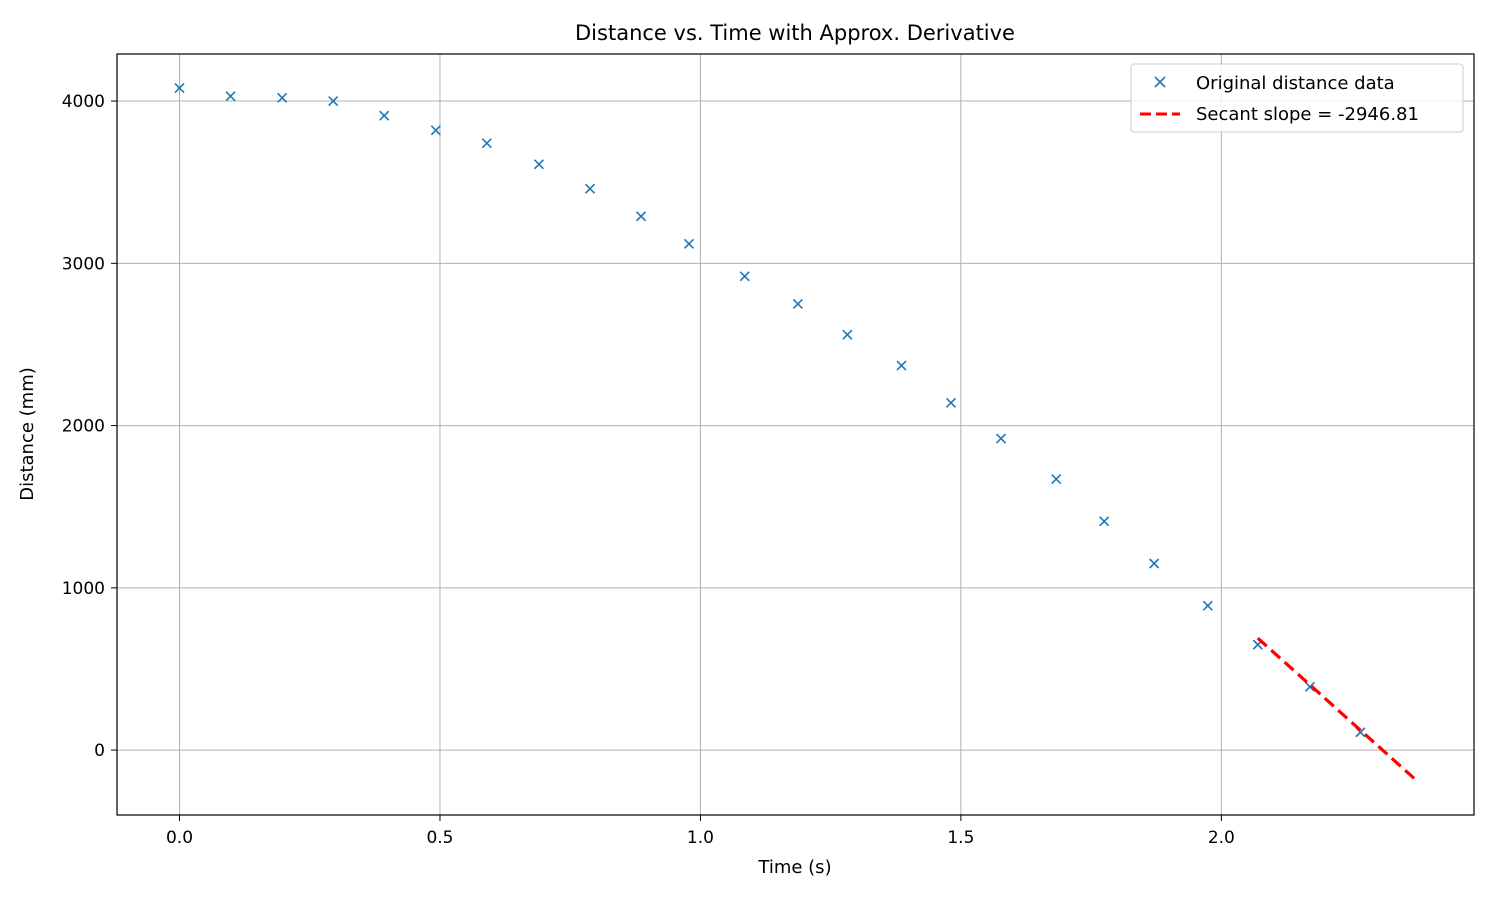  What do you see at coordinates (794, 867) in the screenshot?
I see `x-axis-label: Time (s)` at bounding box center [794, 867].